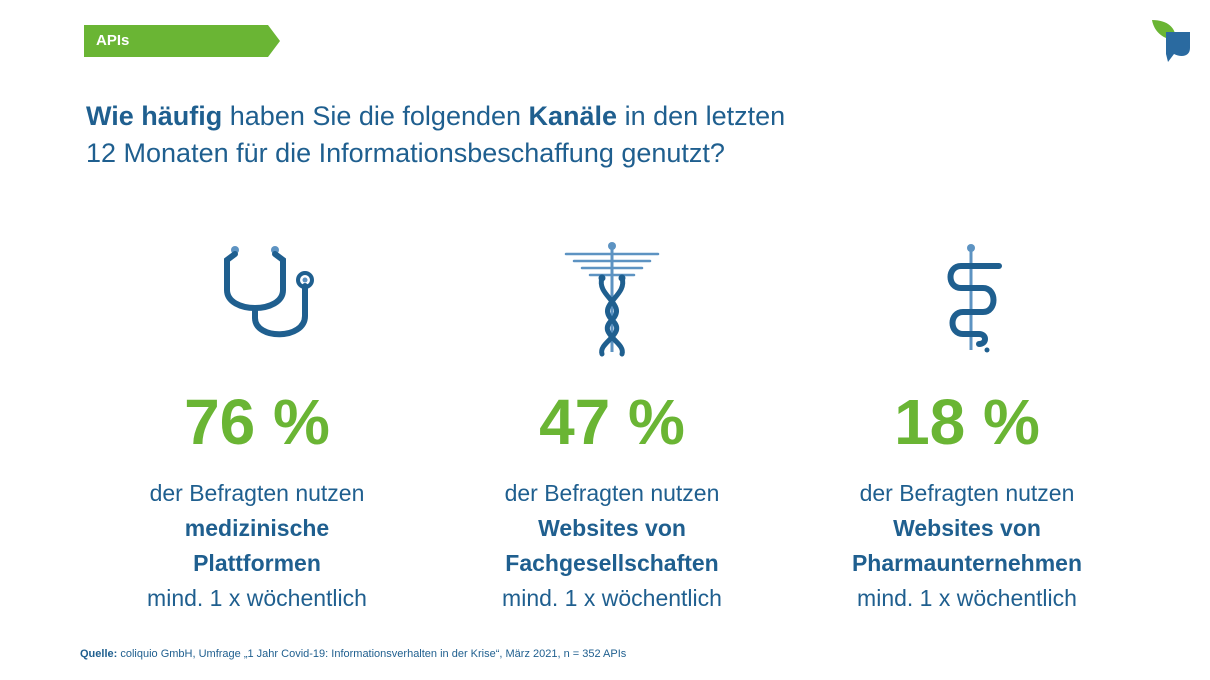 Image resolution: width=1210 pixels, height=680 pixels. I want to click on stat-channel: medizinische, so click(257, 528).